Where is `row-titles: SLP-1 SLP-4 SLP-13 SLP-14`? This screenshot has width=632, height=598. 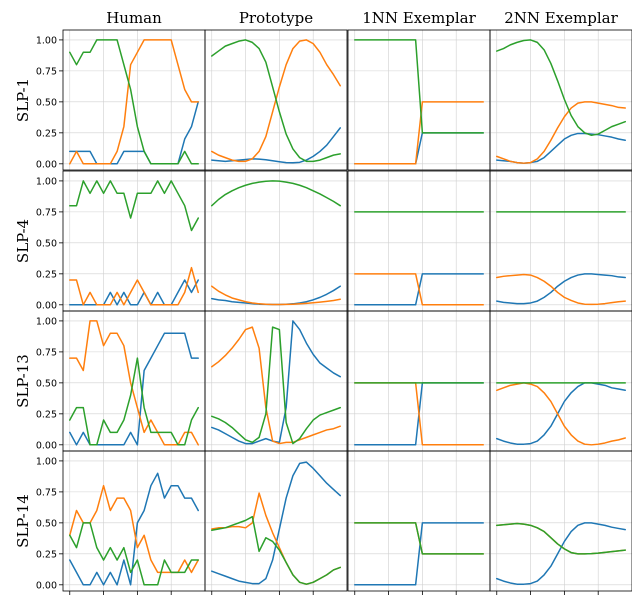
row-titles: SLP-1 SLP-4 SLP-13 SLP-14 is located at coordinates (23, 313).